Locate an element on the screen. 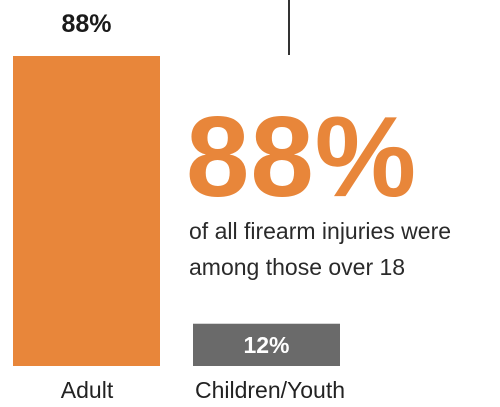 The height and width of the screenshot is (407, 500). data-label-adult: 88% is located at coordinates (86, 24).